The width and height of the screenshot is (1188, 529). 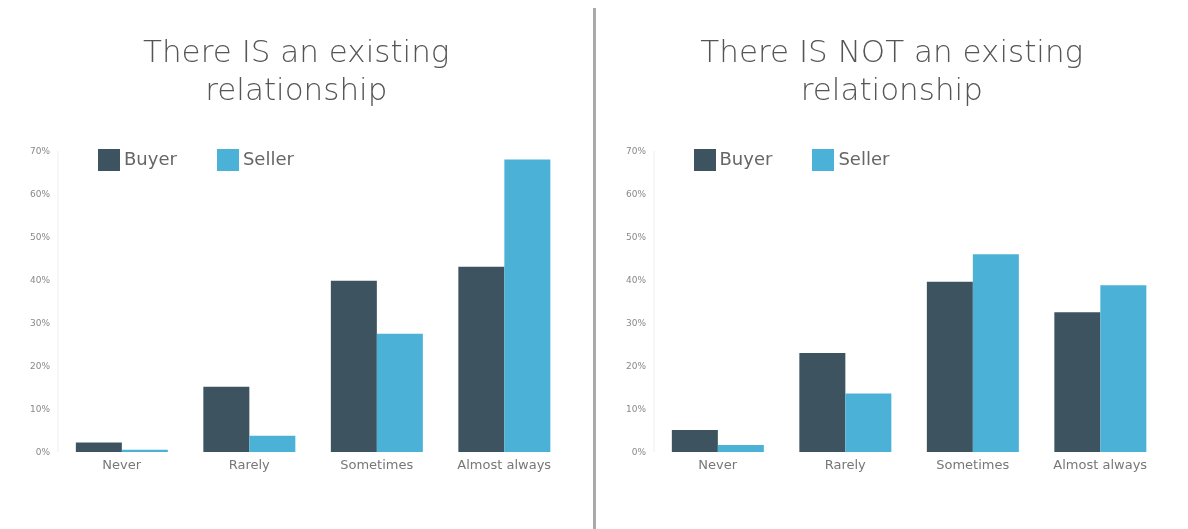 What do you see at coordinates (892, 70) in the screenshot?
I see `chart-title: There IS NOT an existing relationship` at bounding box center [892, 70].